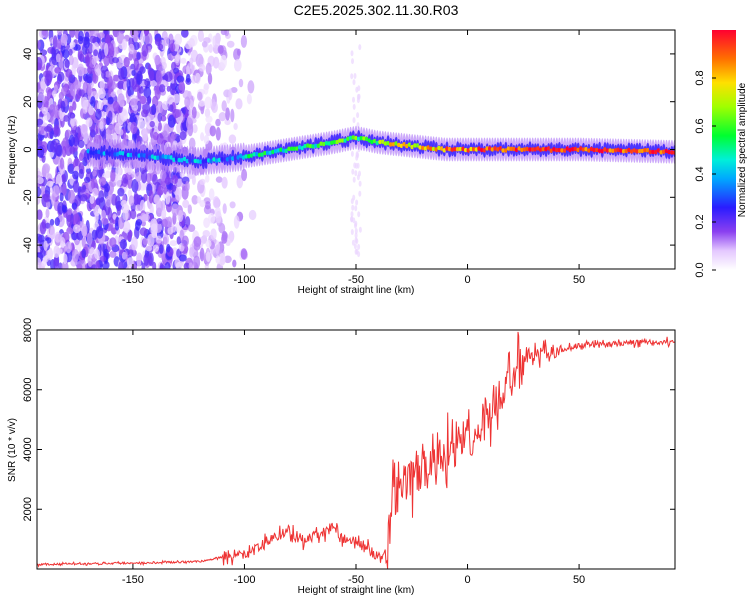 The height and width of the screenshot is (600, 750). What do you see at coordinates (356, 590) in the screenshot?
I see `snr-xlabel: Height of straight line (km)` at bounding box center [356, 590].